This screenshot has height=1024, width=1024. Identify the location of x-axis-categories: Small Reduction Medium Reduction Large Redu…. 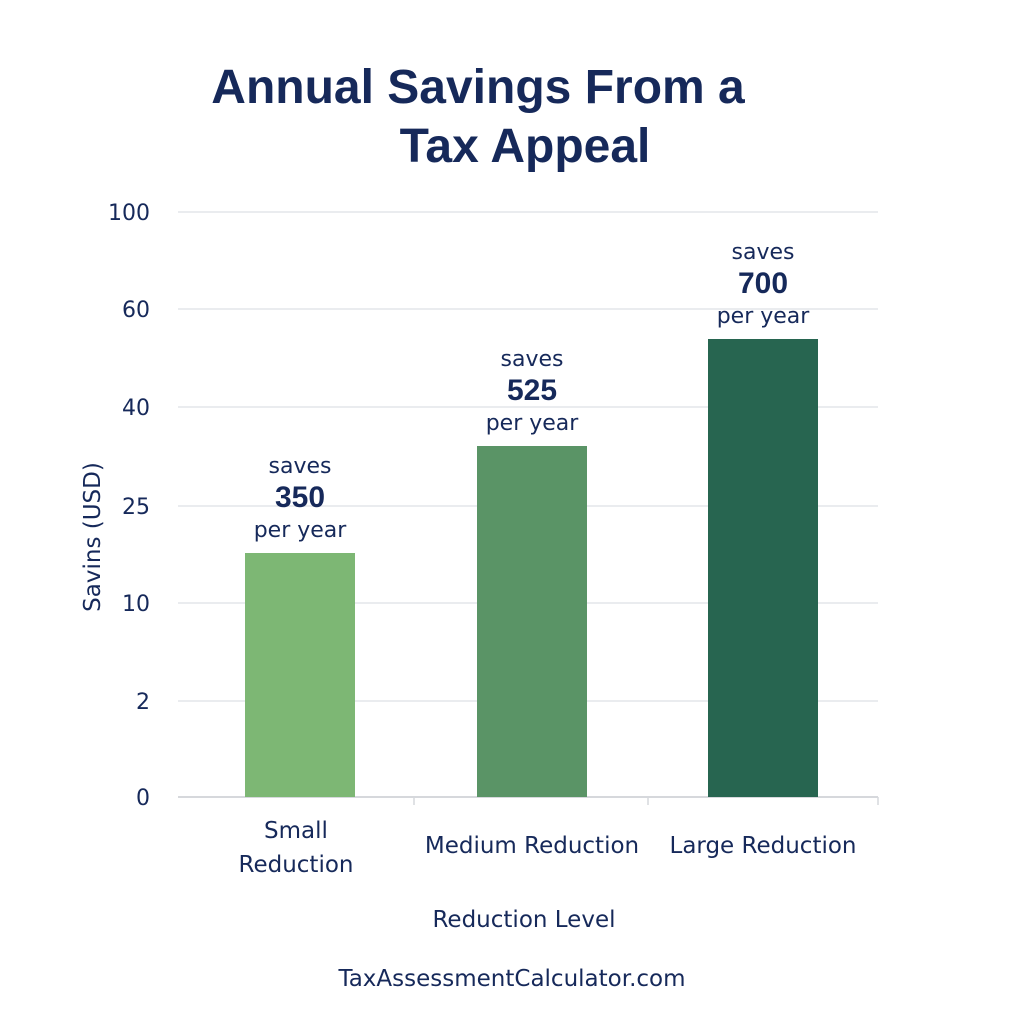
(548, 848).